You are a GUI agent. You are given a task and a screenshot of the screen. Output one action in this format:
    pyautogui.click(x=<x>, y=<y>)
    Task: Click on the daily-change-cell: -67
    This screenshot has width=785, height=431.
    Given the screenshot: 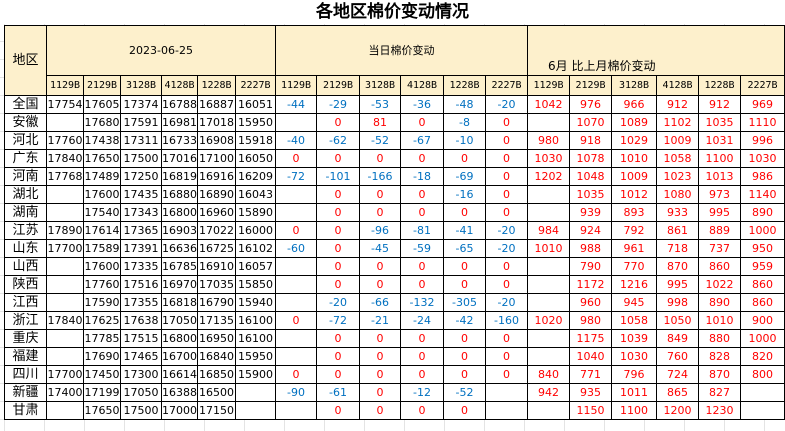 What is the action you would take?
    pyautogui.click(x=422, y=140)
    